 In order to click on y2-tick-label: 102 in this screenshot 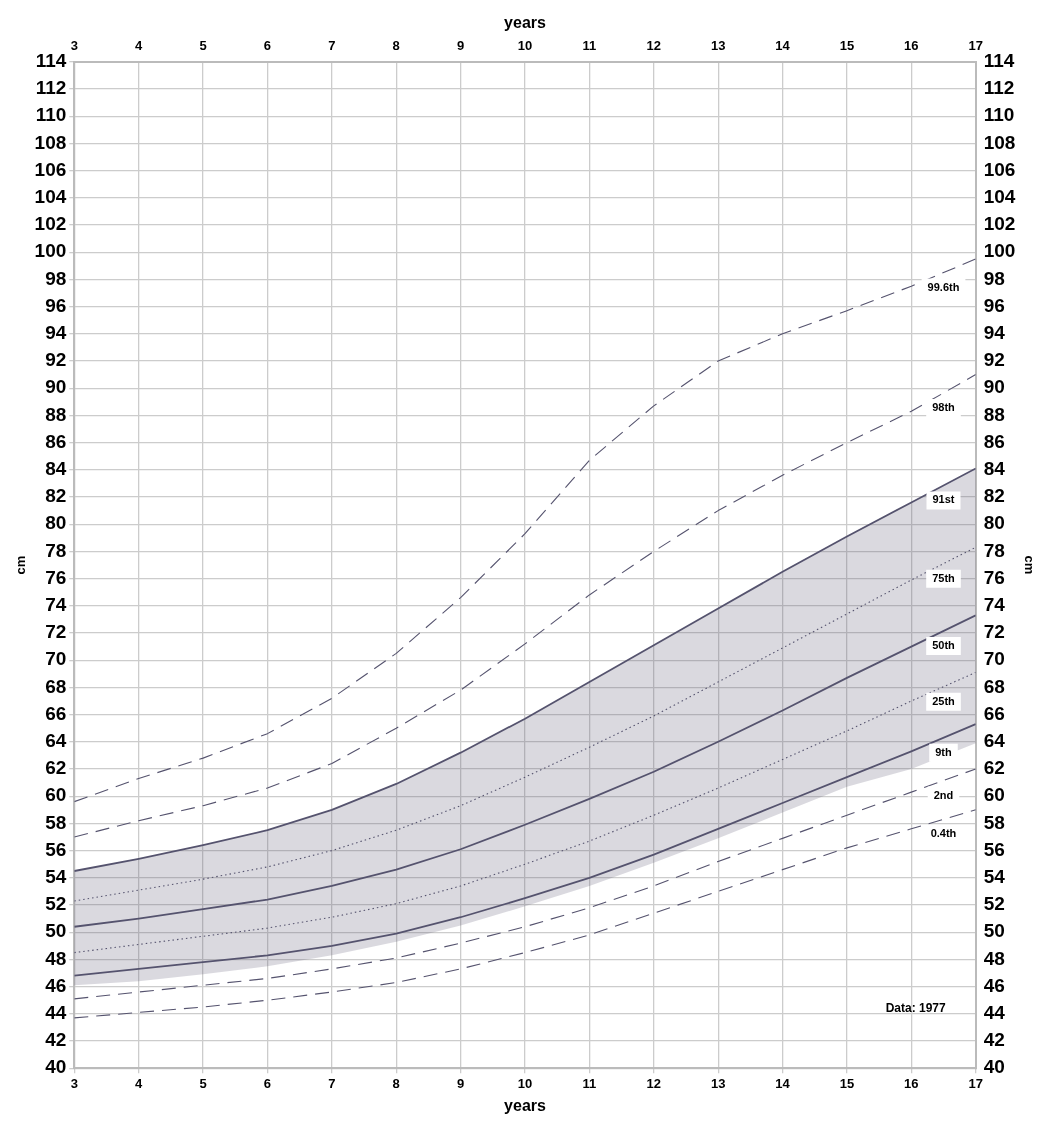, I will do `click(999, 224)`.